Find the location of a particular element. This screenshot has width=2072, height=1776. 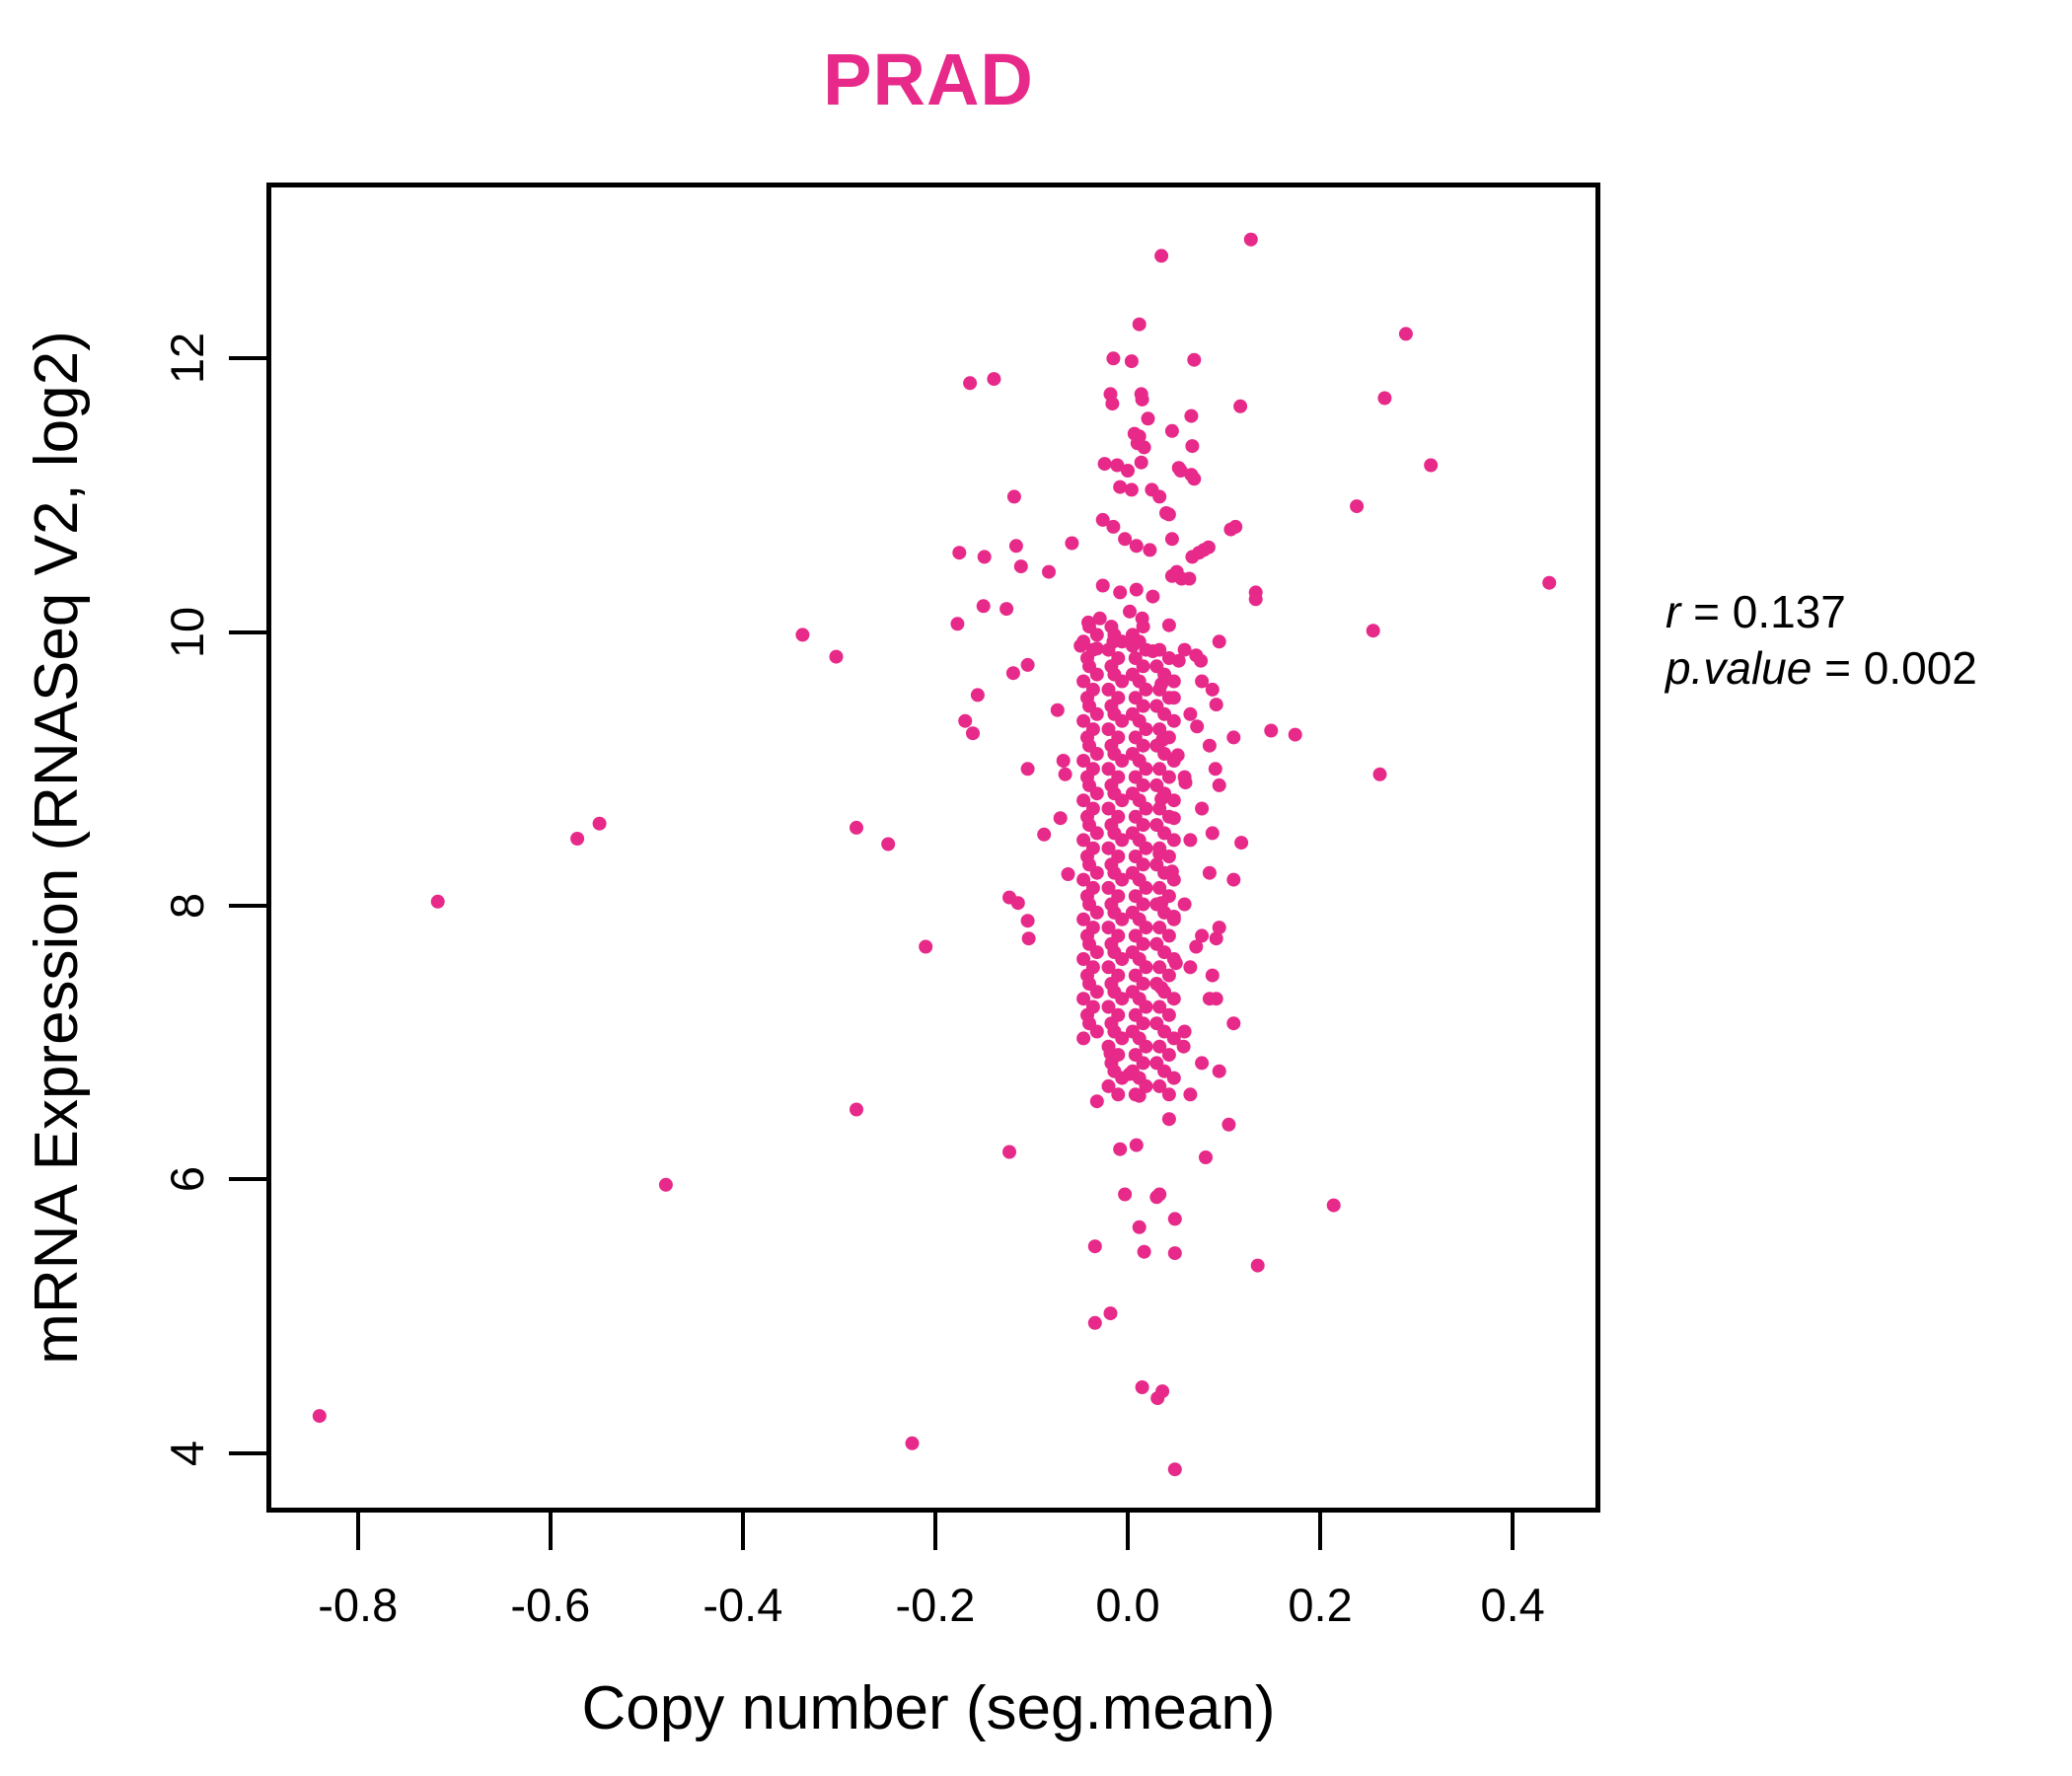

y-tick-label: 12 is located at coordinates (187, 359).